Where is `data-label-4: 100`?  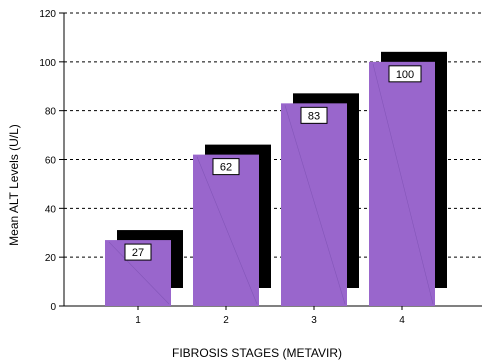 data-label-4: 100 is located at coordinates (405, 75).